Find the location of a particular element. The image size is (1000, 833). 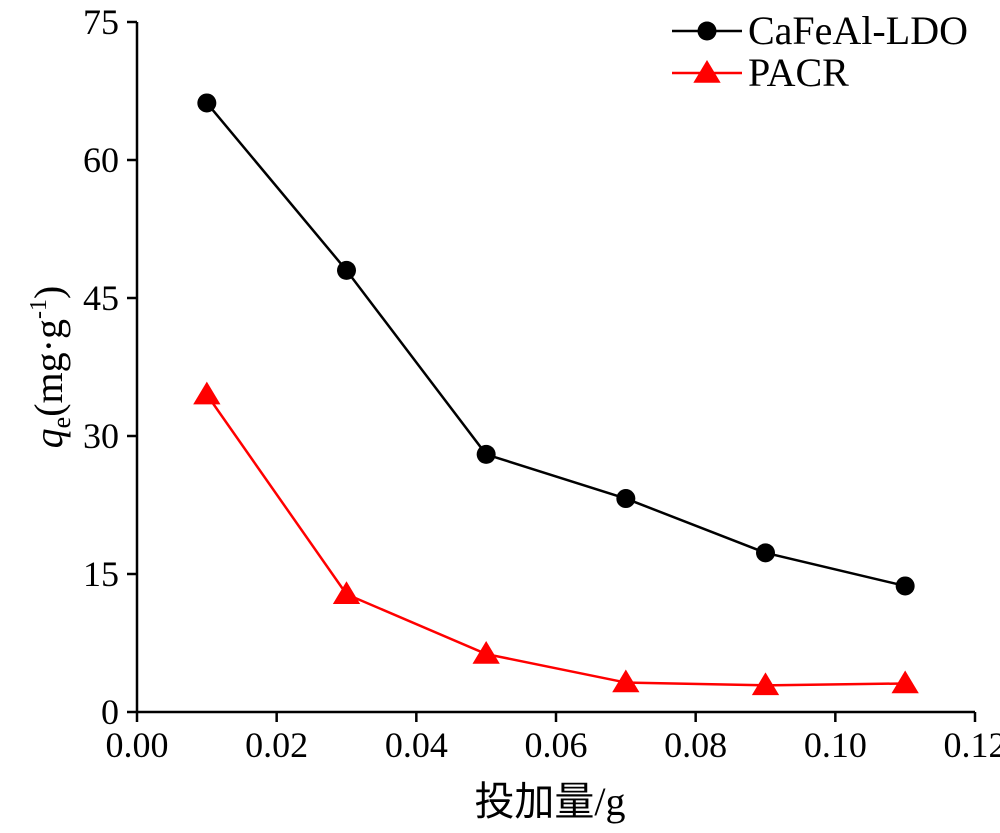

legend-item-pacr: PACR is located at coordinates (760, 72).